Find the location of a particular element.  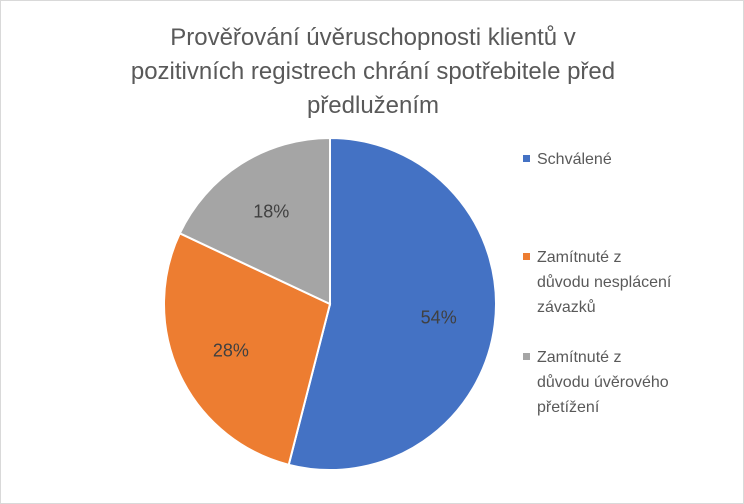

legend-label-line: důvodu úvěrového is located at coordinates (603, 382).